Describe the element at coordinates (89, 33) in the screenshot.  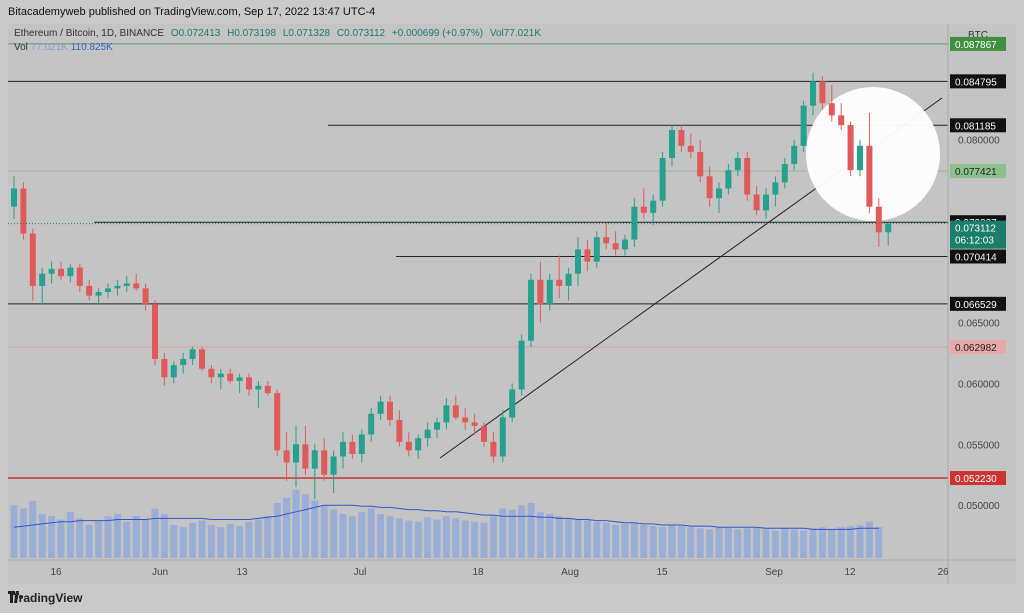
I see `symbol-name: Ethereum / Bitcoin, 1D, BINANCE` at that location.